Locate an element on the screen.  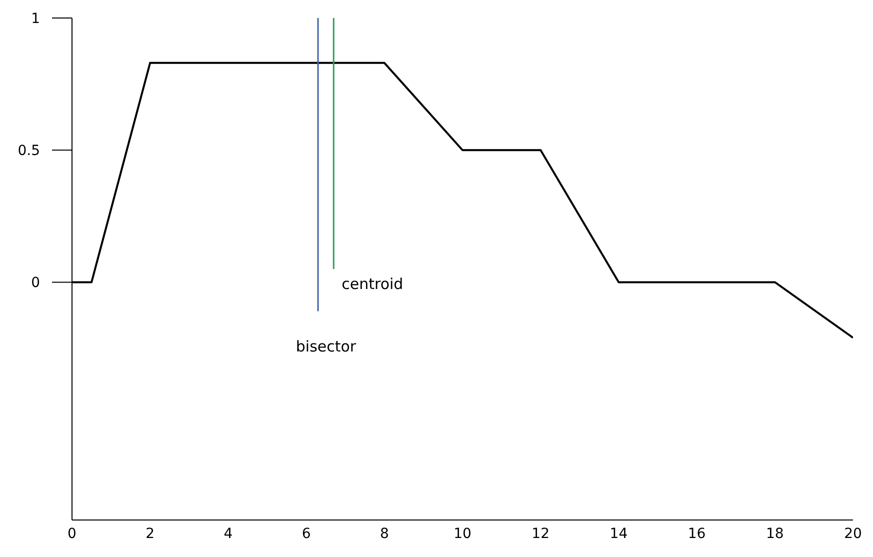
x-tick-label: 4 is located at coordinates (228, 534).